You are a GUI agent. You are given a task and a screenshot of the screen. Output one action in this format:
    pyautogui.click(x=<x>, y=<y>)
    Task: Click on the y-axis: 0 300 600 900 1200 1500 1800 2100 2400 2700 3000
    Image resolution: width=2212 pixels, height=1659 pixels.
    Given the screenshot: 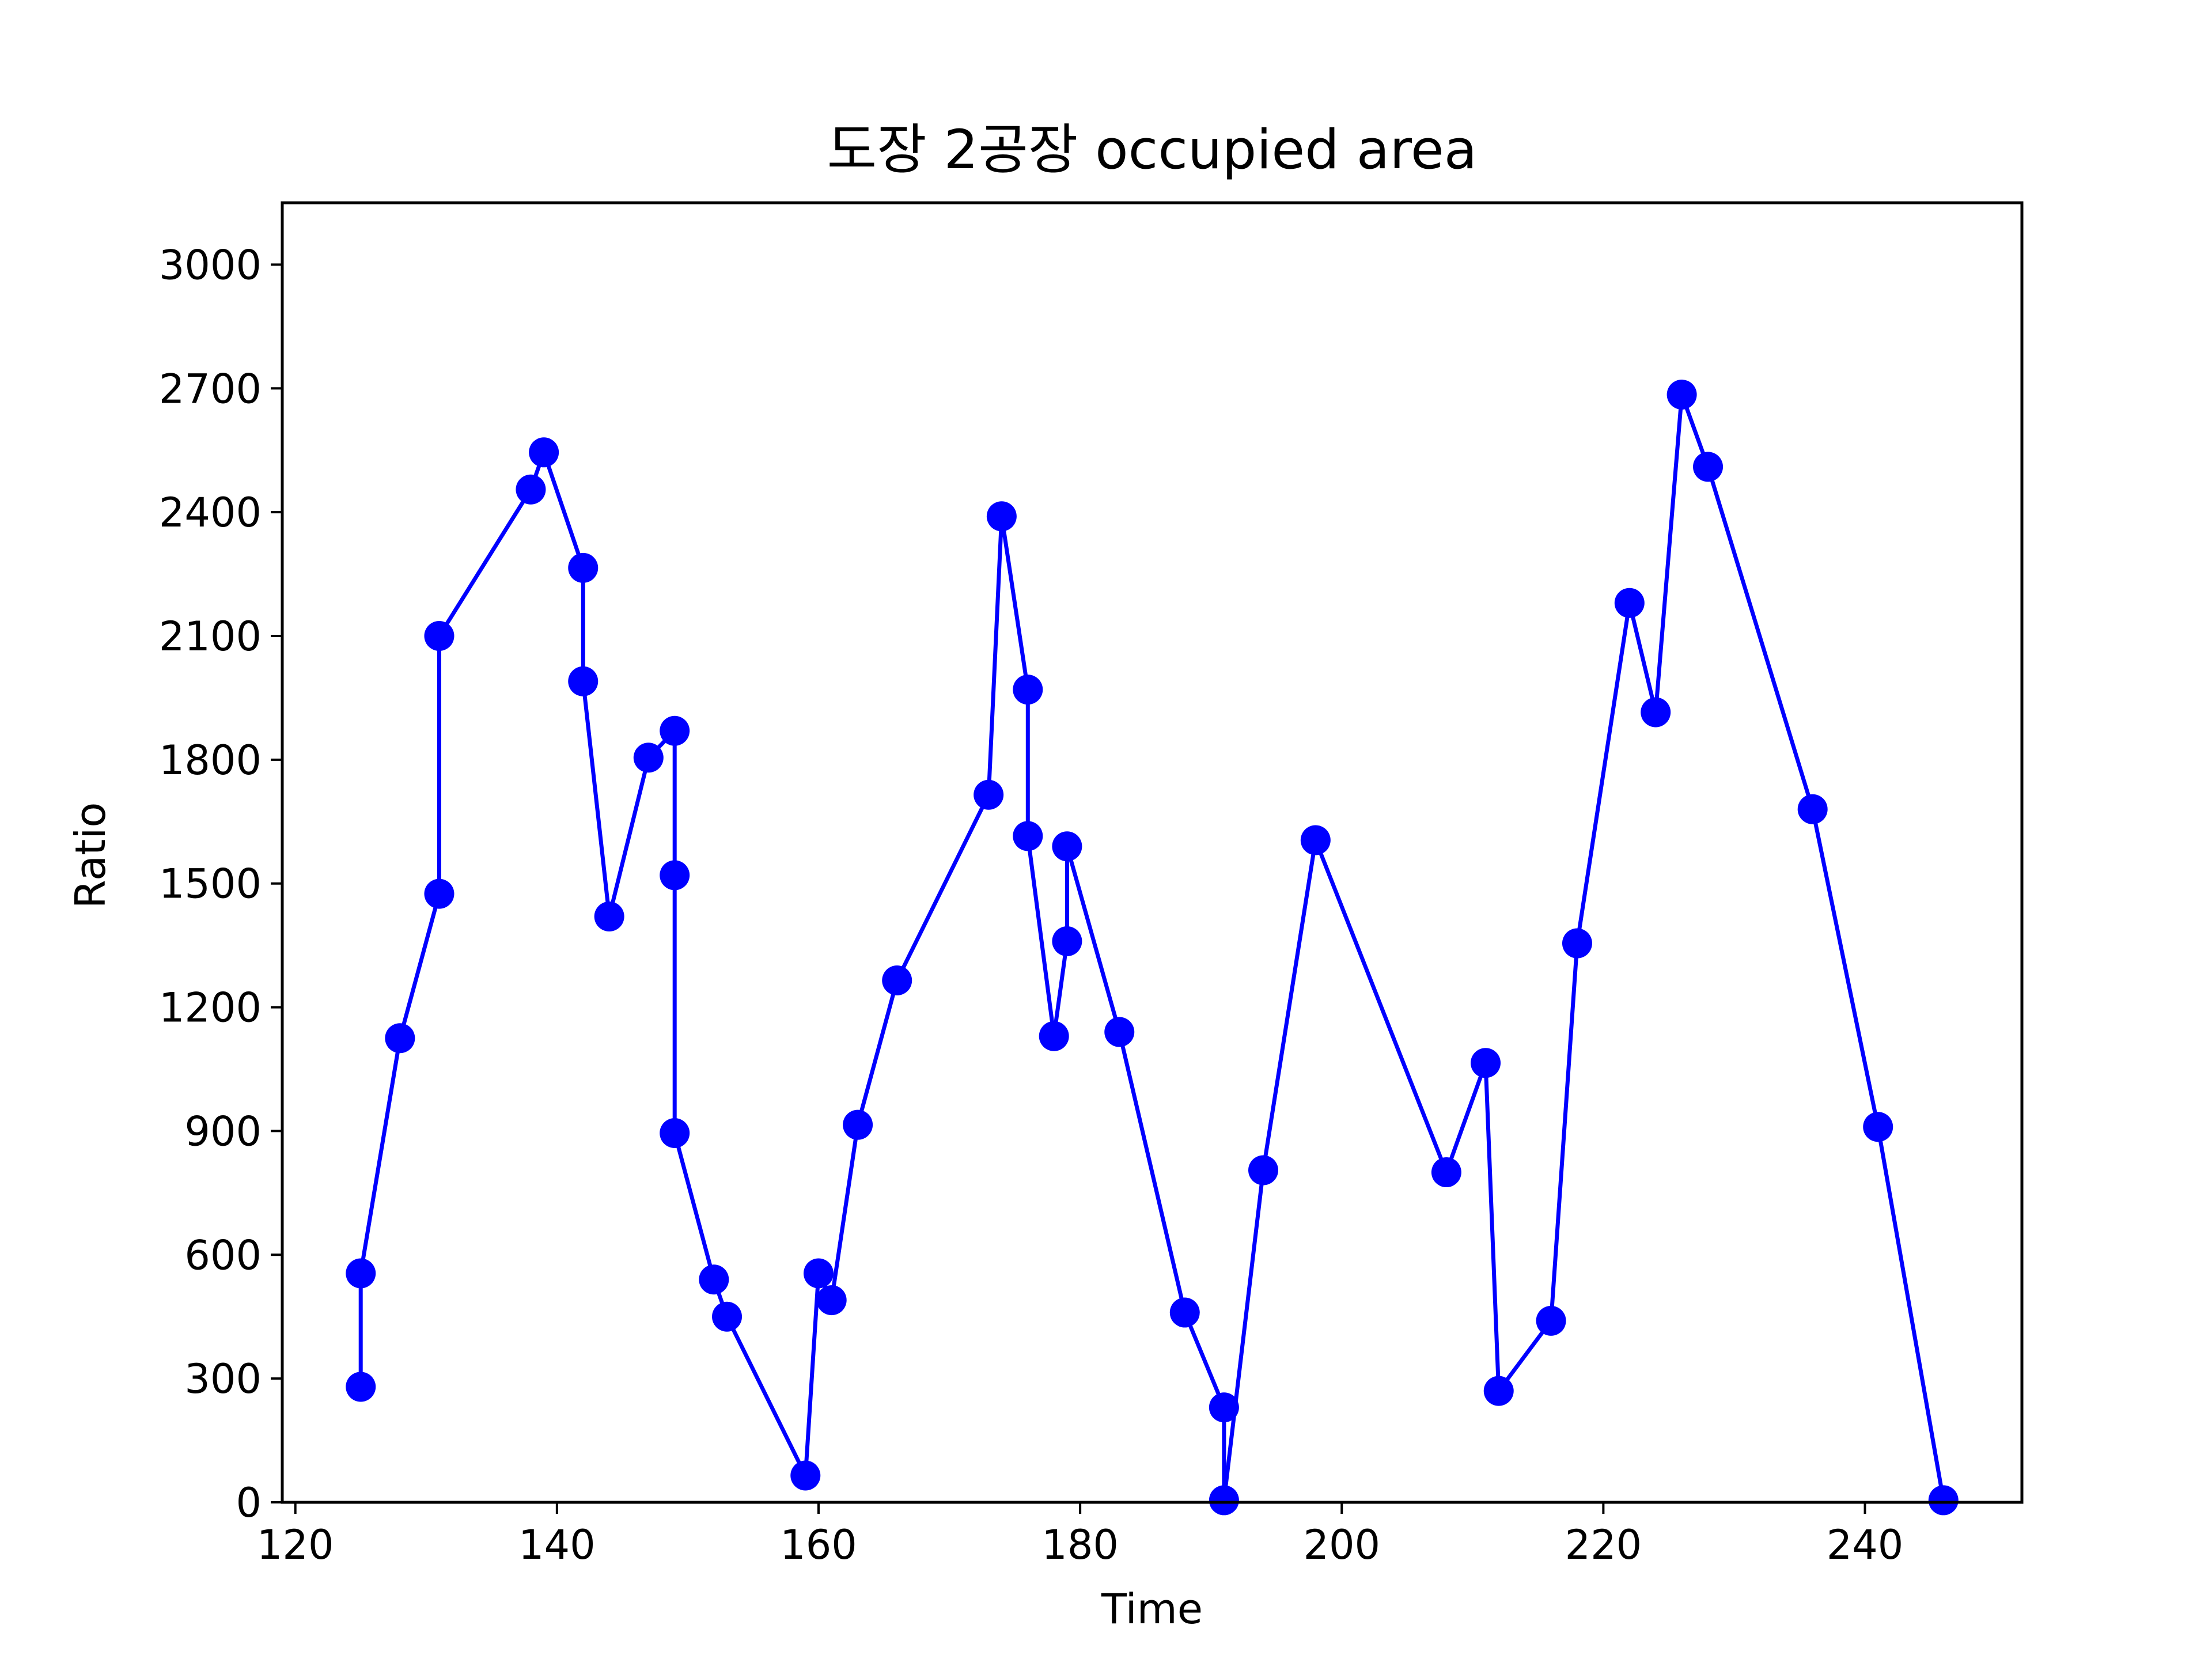 What is the action you would take?
    pyautogui.click(x=220, y=884)
    